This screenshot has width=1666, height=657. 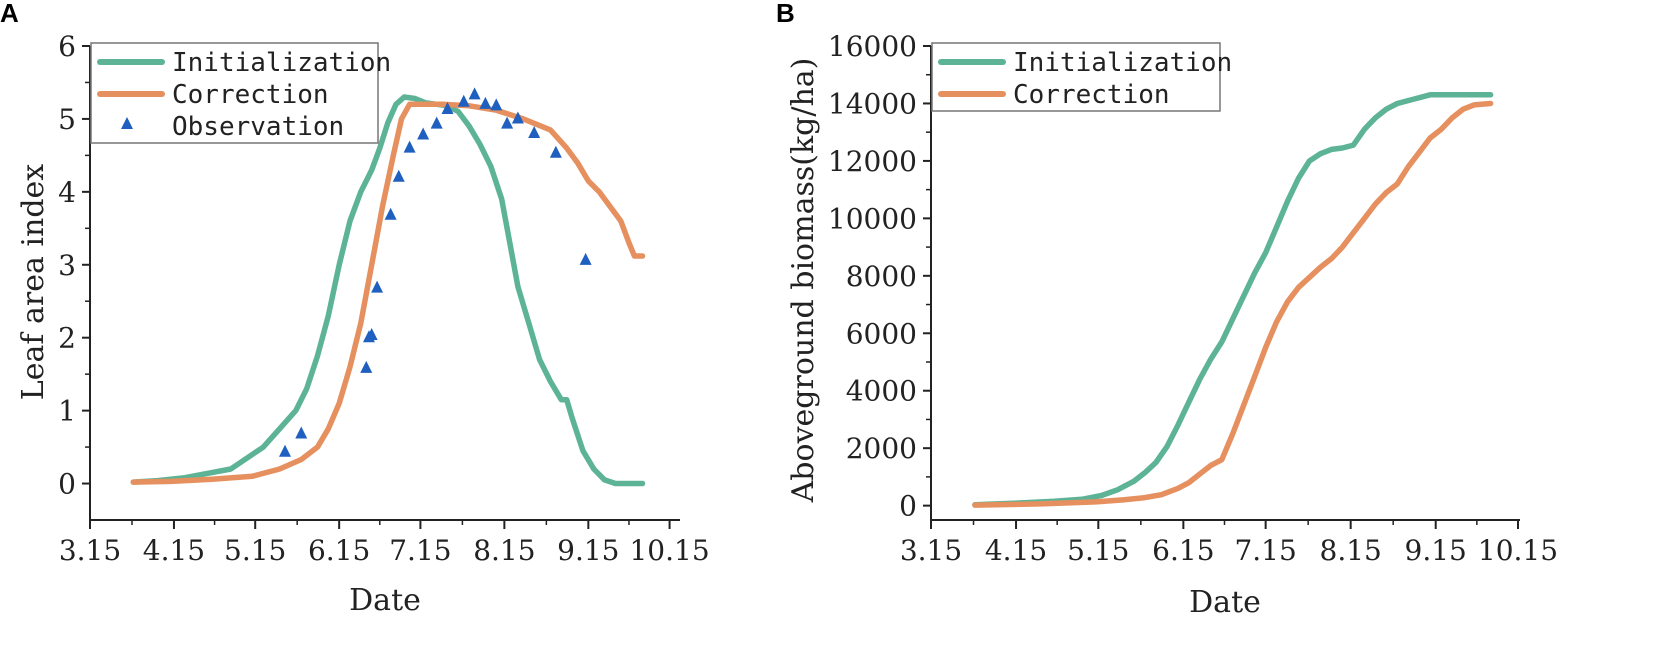 I want to click on panel-b-y-tick-label: 0, so click(x=908, y=506).